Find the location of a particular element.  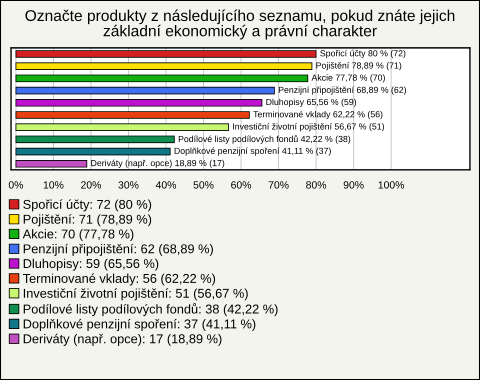

data-label: Deriváty (např. opce) 18,89 % (17) is located at coordinates (157, 164).